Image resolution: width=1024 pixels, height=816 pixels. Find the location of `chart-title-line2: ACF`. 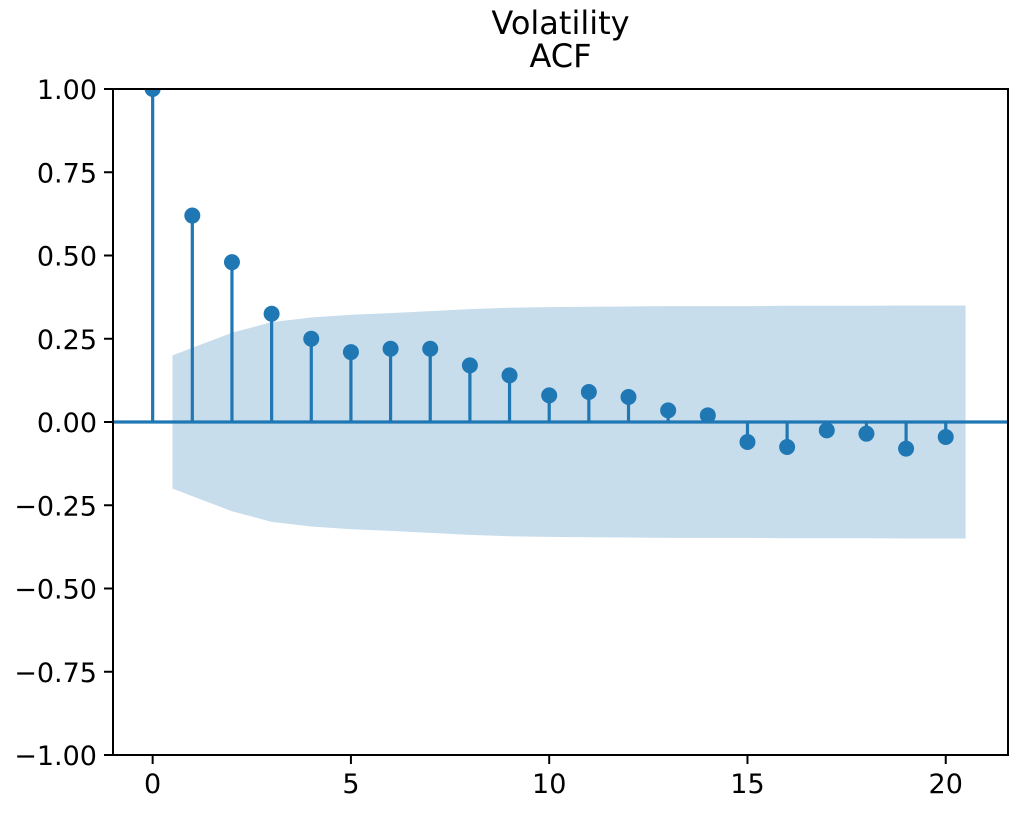

chart-title-line2: ACF is located at coordinates (560, 56).